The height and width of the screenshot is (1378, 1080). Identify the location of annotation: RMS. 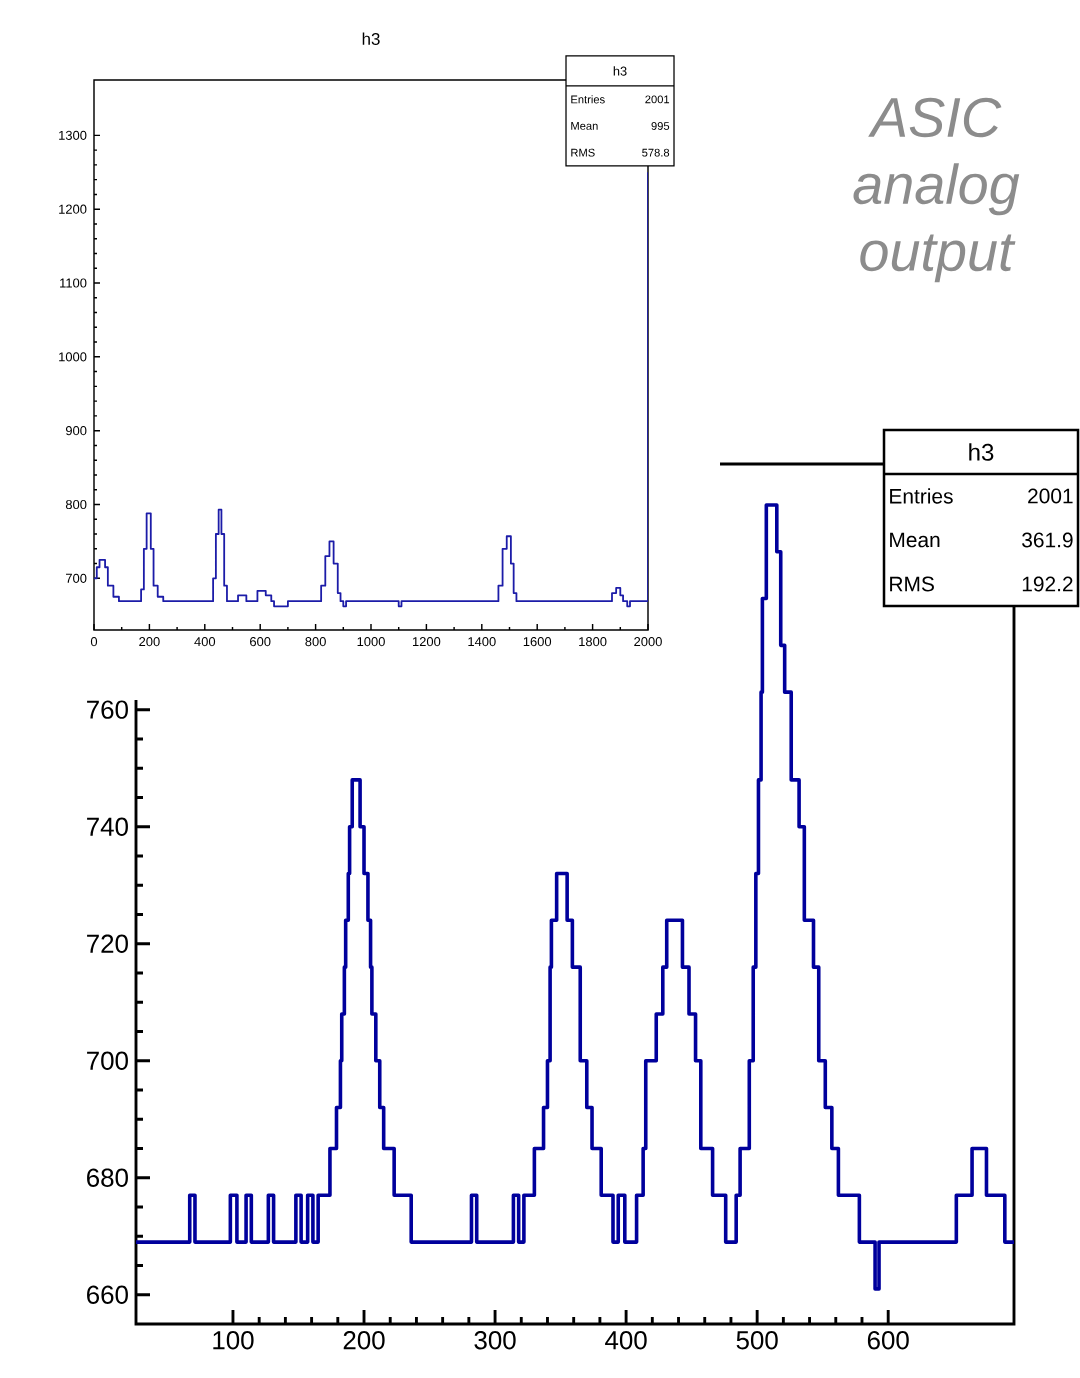
(912, 584).